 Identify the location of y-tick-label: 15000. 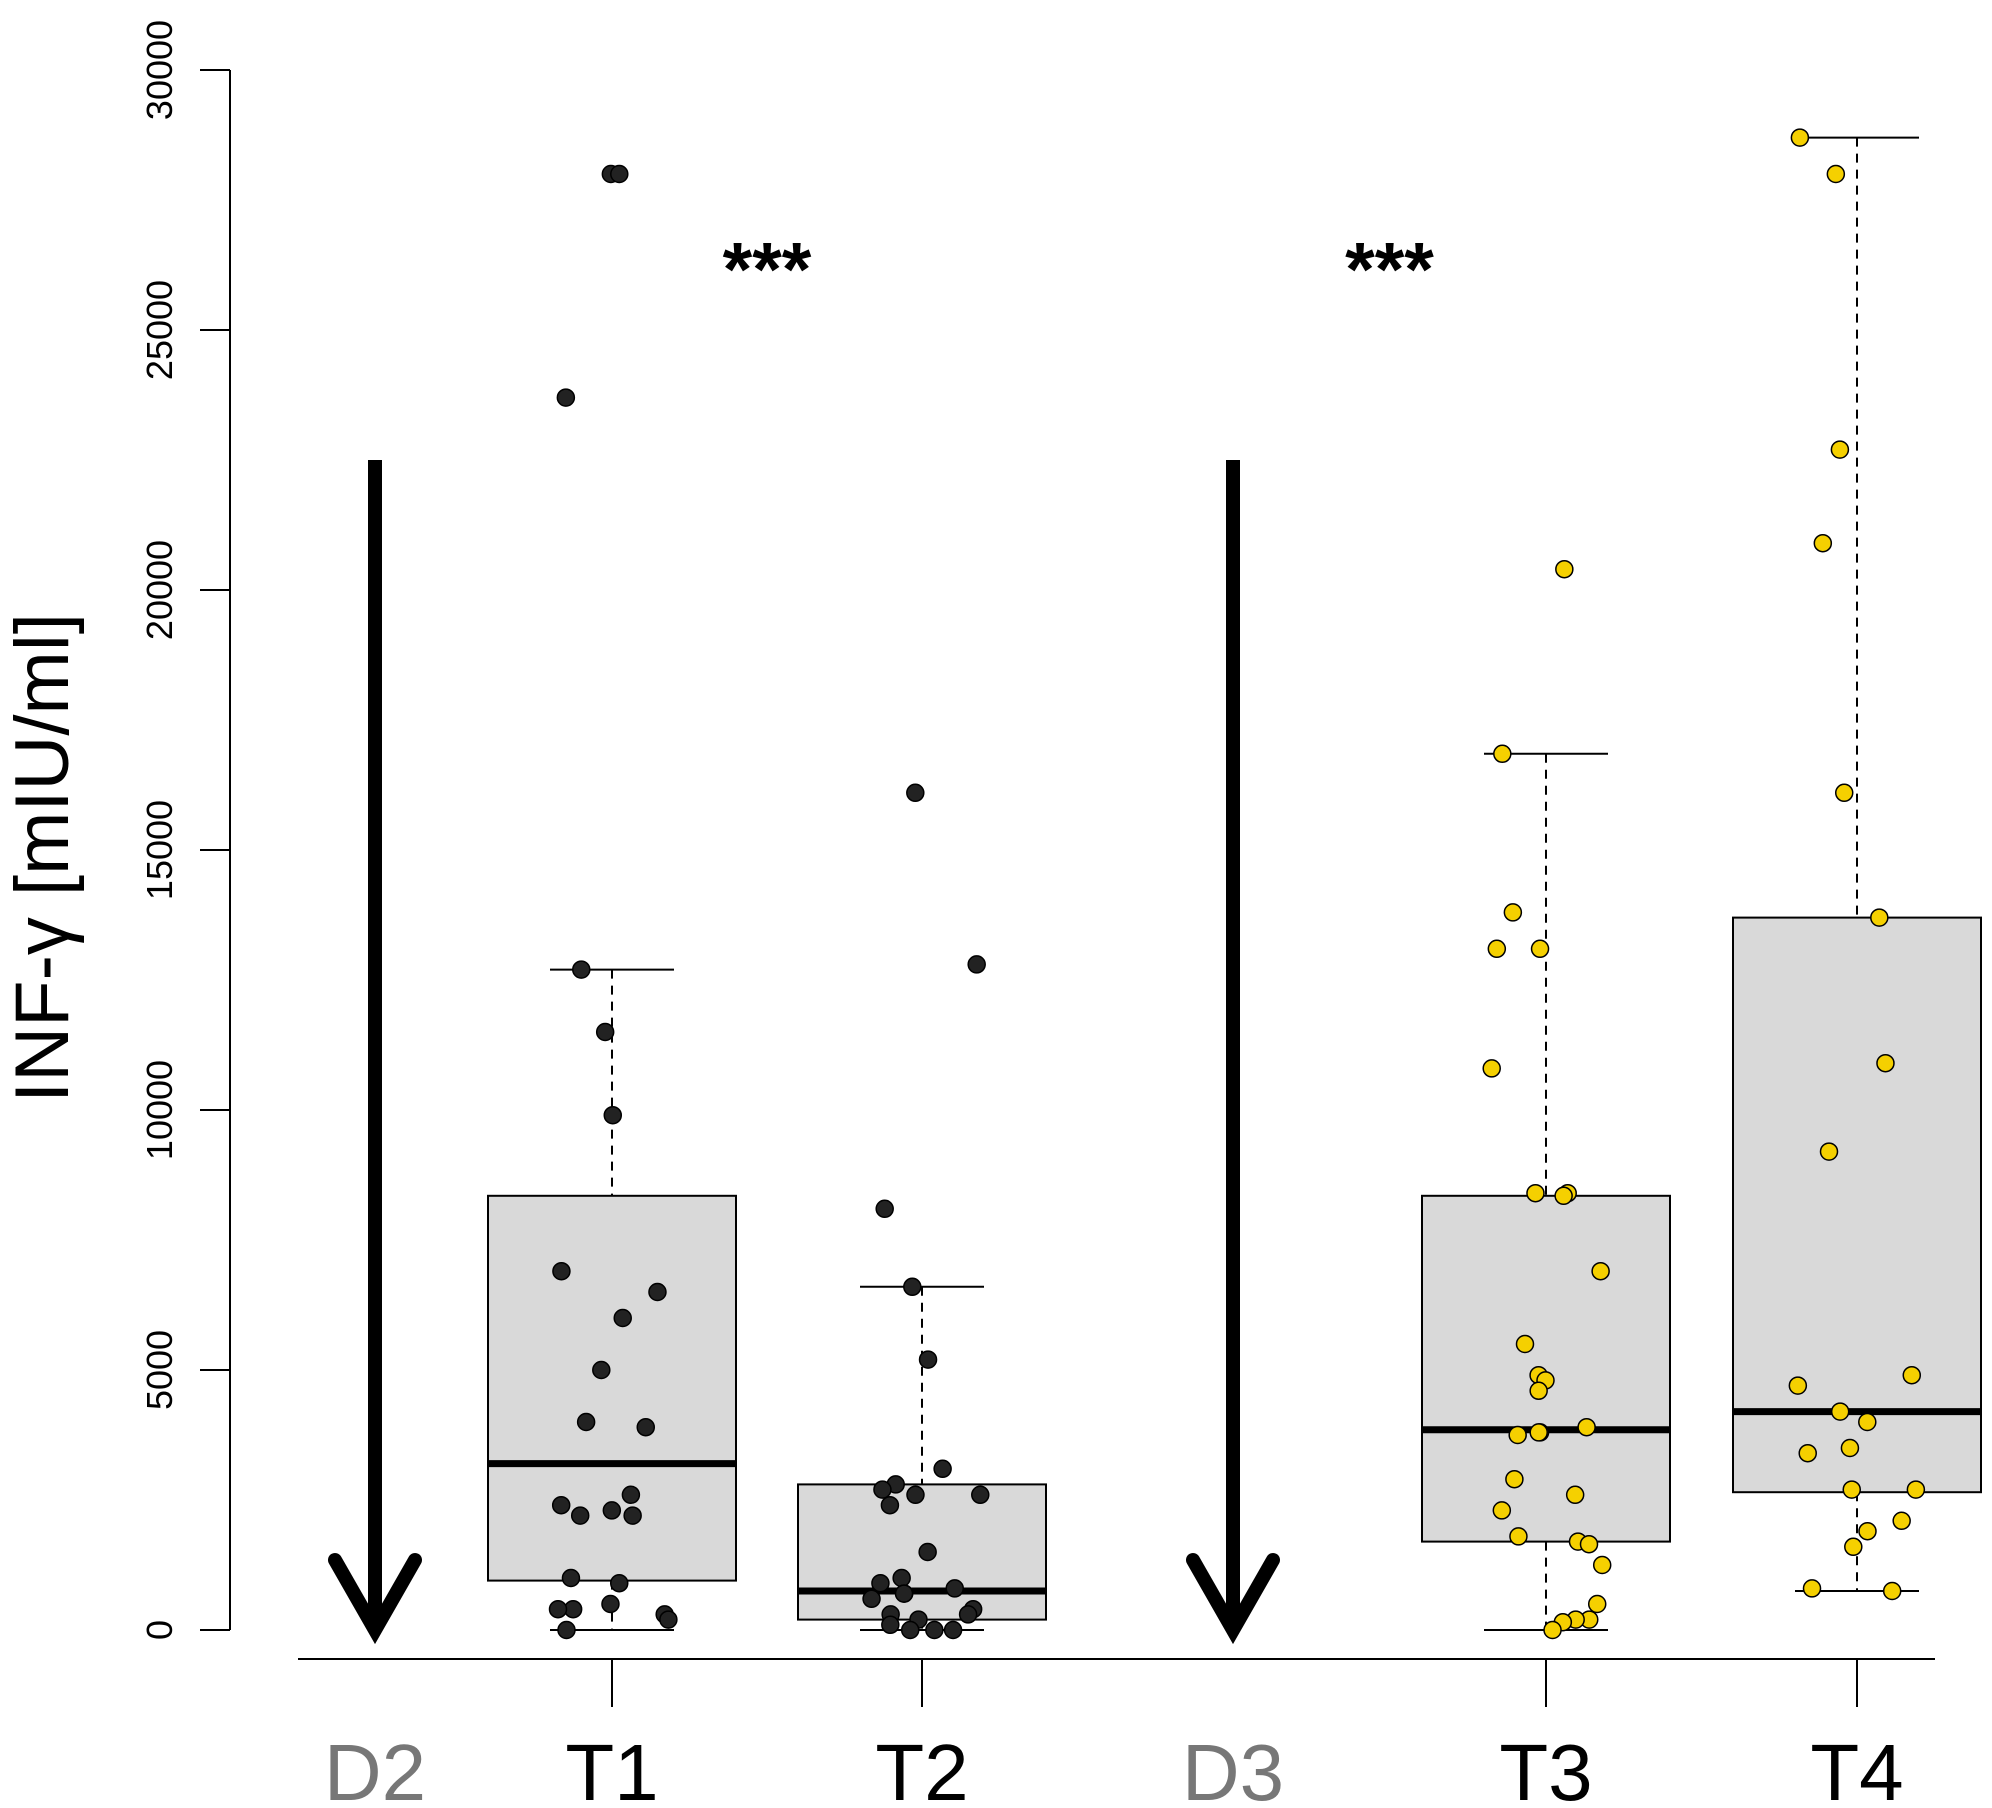
(159, 850).